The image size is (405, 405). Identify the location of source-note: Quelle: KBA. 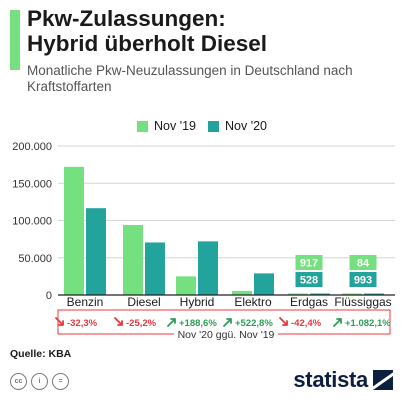
(41, 354).